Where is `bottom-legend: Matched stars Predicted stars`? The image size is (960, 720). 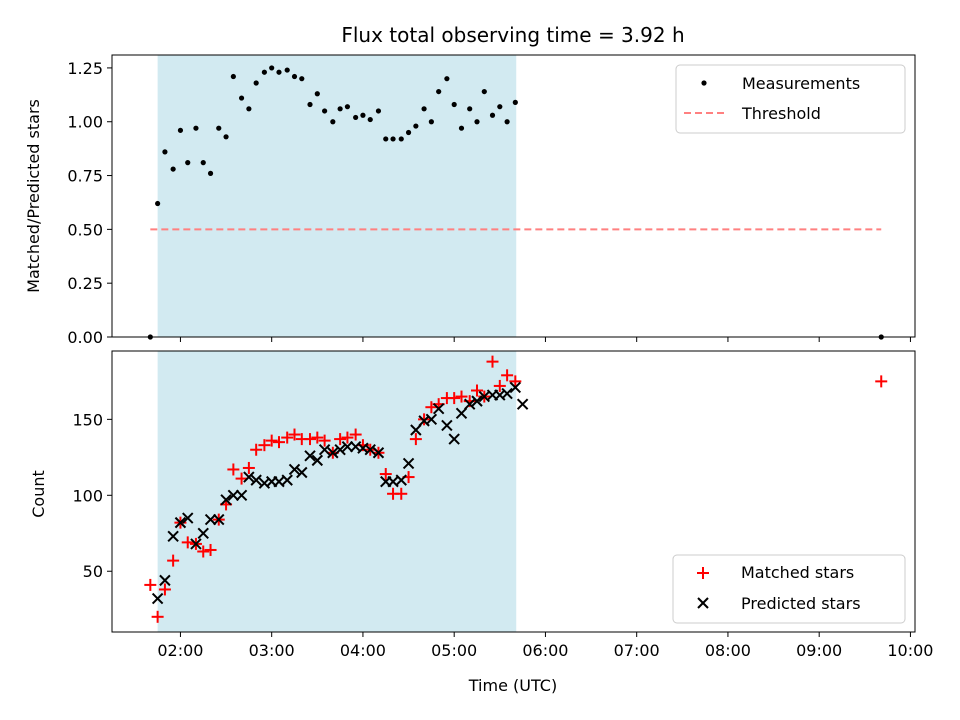 bottom-legend: Matched stars Predicted stars is located at coordinates (789, 589).